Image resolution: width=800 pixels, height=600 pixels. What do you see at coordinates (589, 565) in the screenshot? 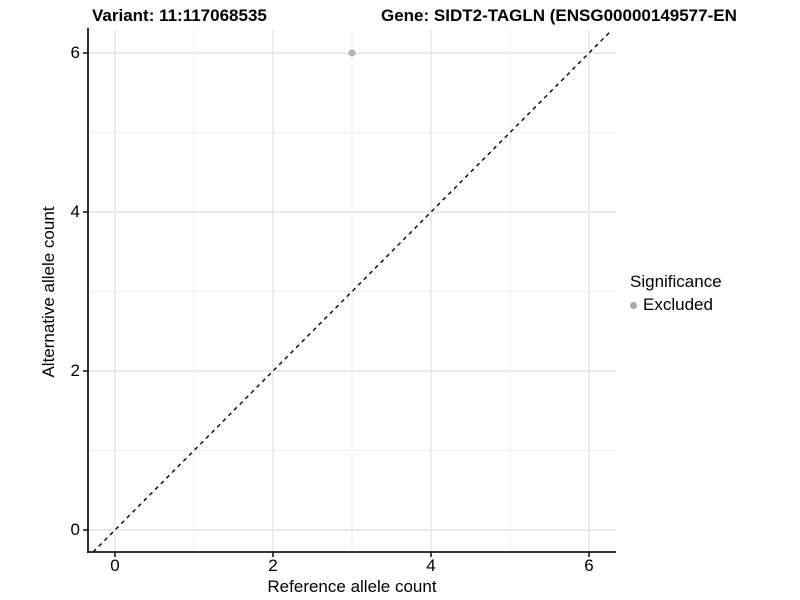
I see `x-tick-label: 6` at bounding box center [589, 565].